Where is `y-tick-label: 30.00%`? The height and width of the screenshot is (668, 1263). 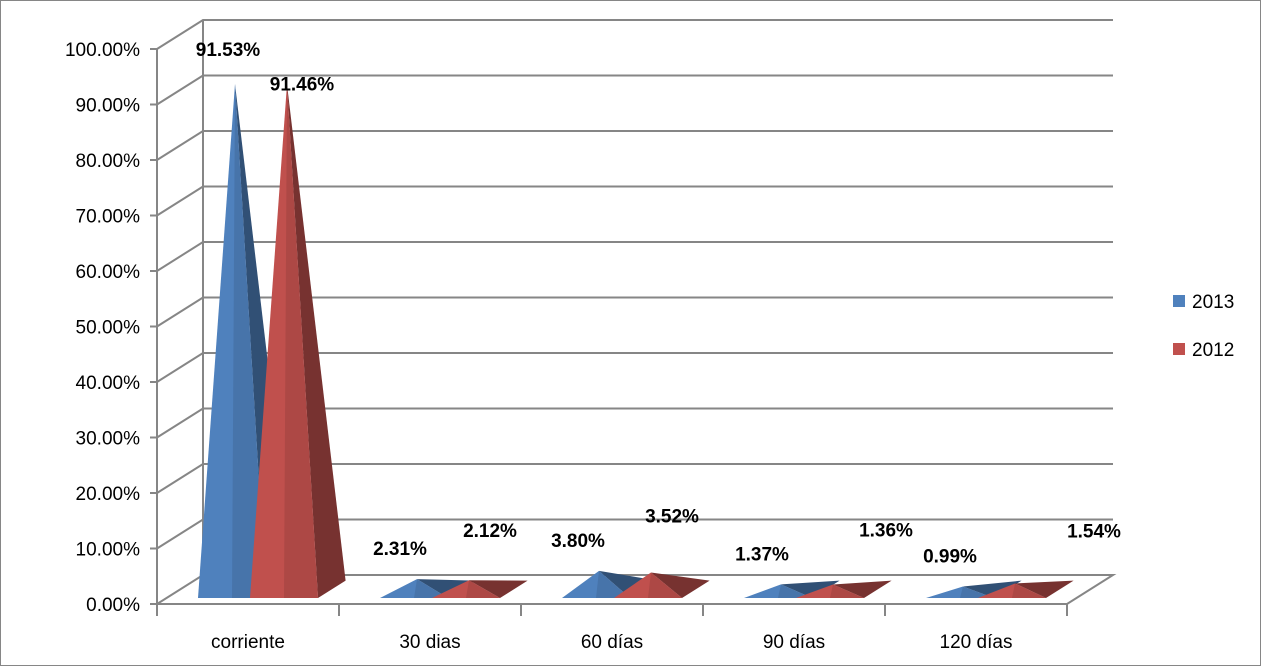
y-tick-label: 30.00% is located at coordinates (108, 439).